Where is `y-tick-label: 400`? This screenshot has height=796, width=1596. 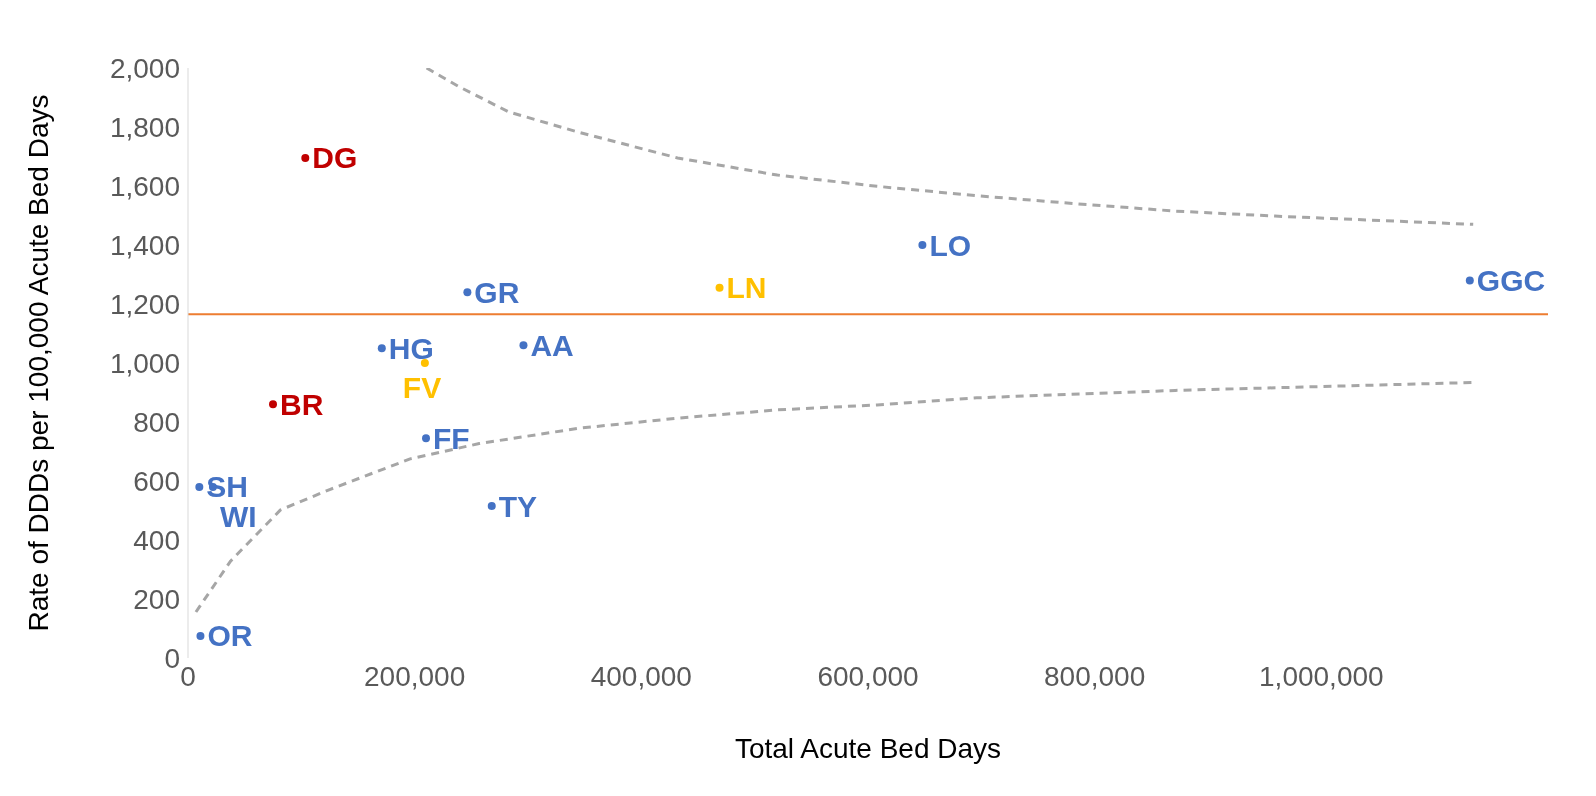 y-tick-label: 400 is located at coordinates (156, 540).